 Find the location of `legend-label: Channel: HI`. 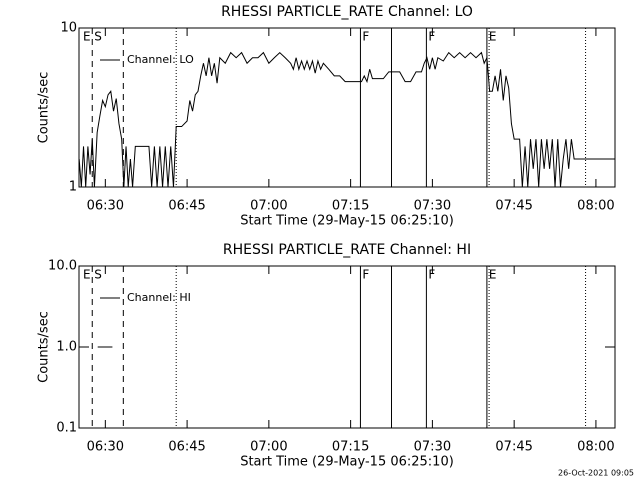

legend-label: Channel: HI is located at coordinates (159, 297).